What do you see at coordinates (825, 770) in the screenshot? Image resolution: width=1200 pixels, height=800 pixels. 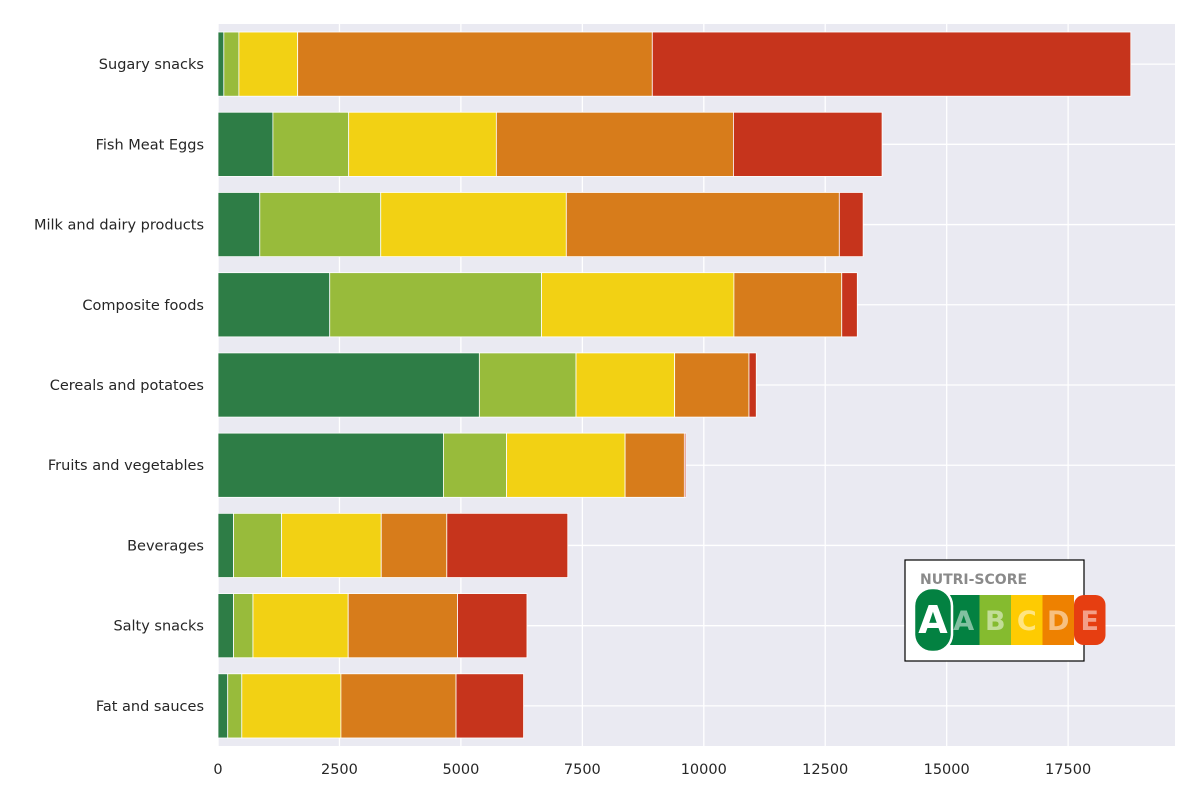 I see `x-tick-label: 12500` at bounding box center [825, 770].